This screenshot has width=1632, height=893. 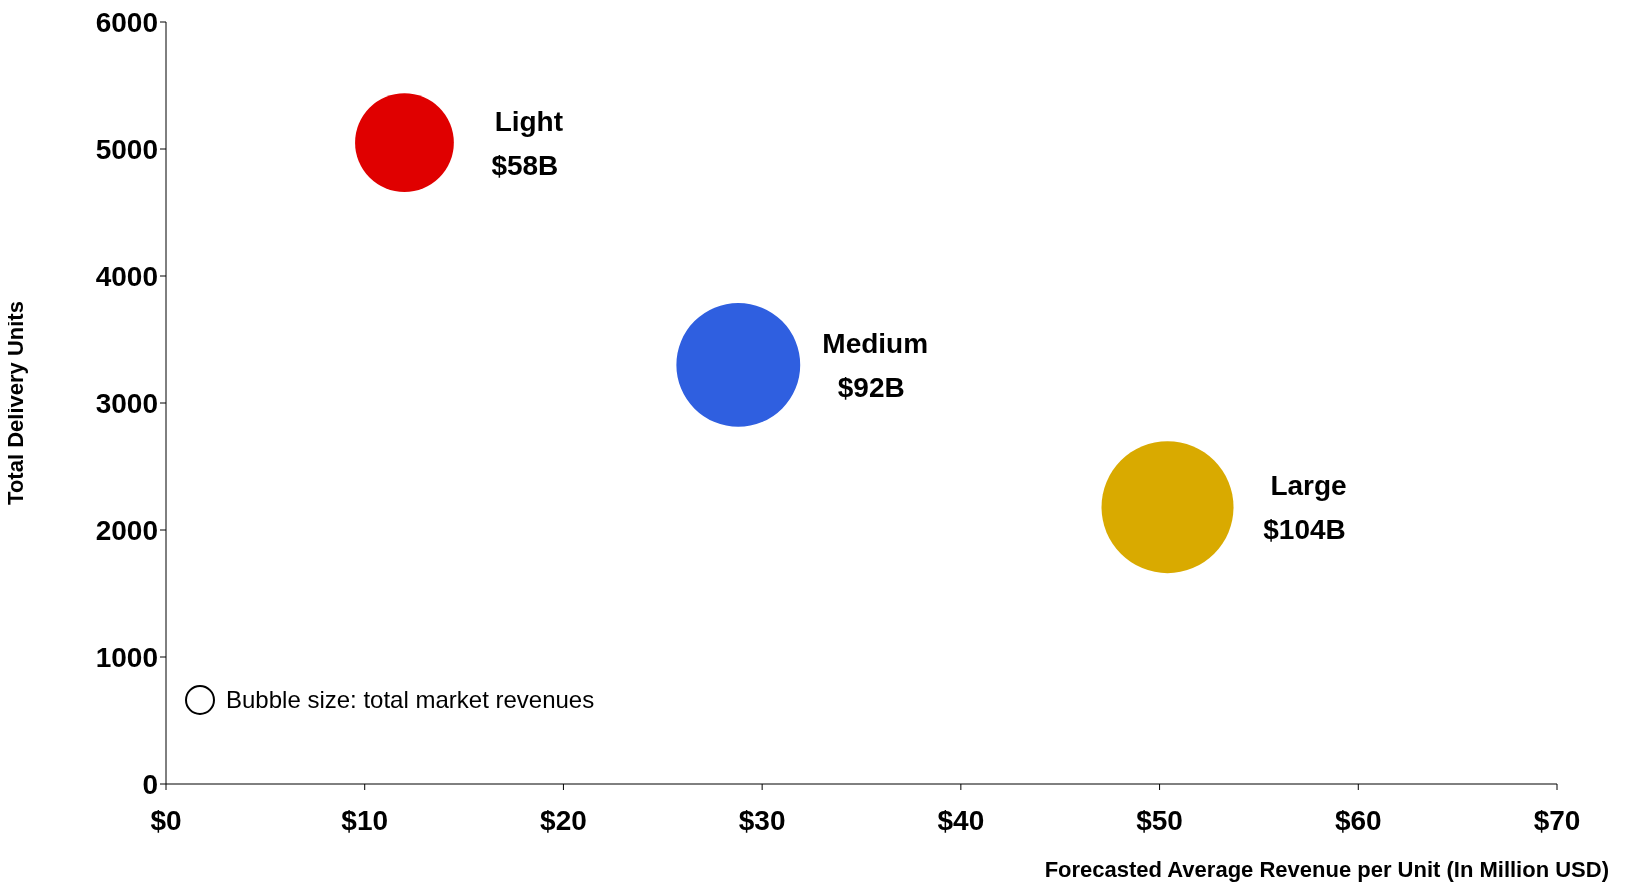 What do you see at coordinates (525, 165) in the screenshot?
I see `annotation: $58B` at bounding box center [525, 165].